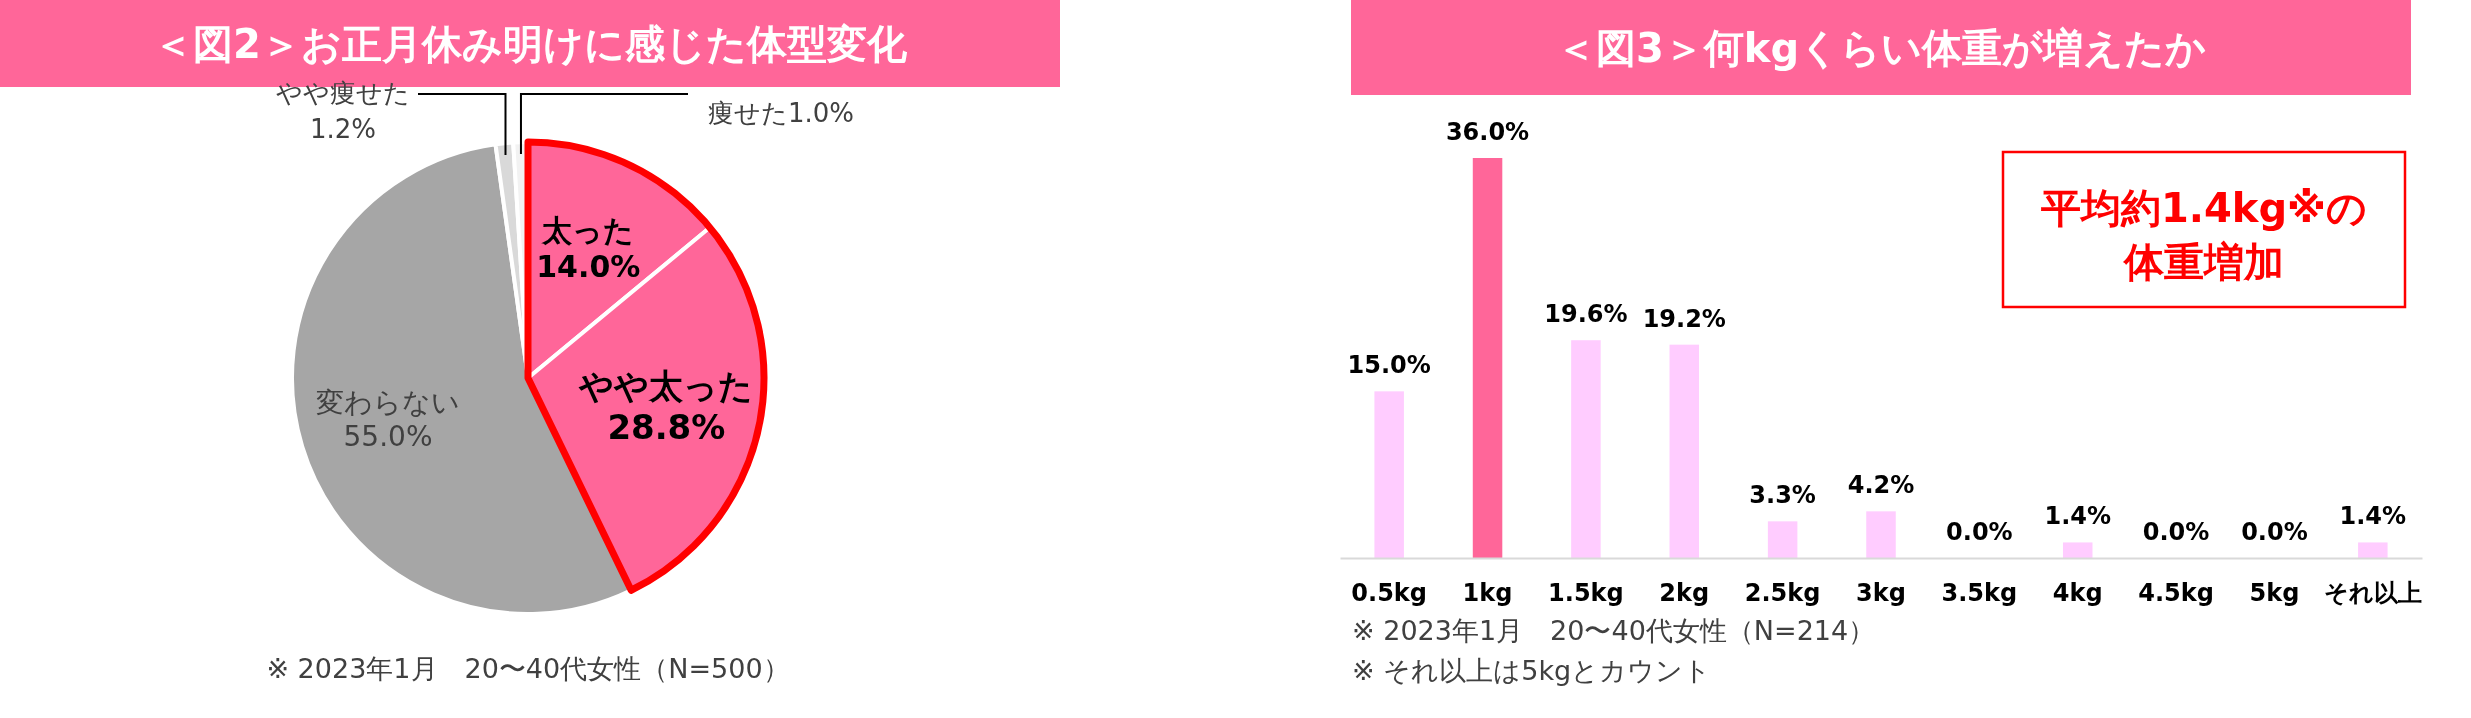 This screenshot has height=718, width=2471. What do you see at coordinates (781, 113) in the screenshot?
I see `slice-label: 痩せた1.0%` at bounding box center [781, 113].